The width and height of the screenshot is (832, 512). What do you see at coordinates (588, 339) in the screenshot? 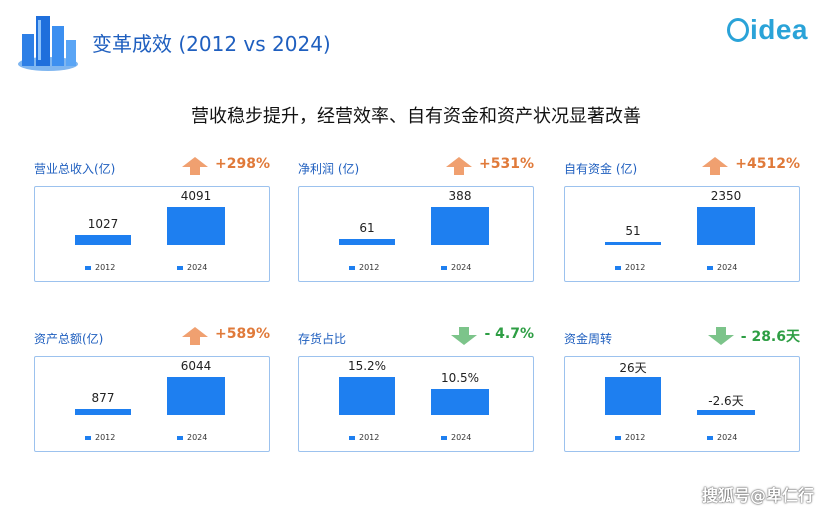
I see `metric-label: 资金周转` at bounding box center [588, 339].